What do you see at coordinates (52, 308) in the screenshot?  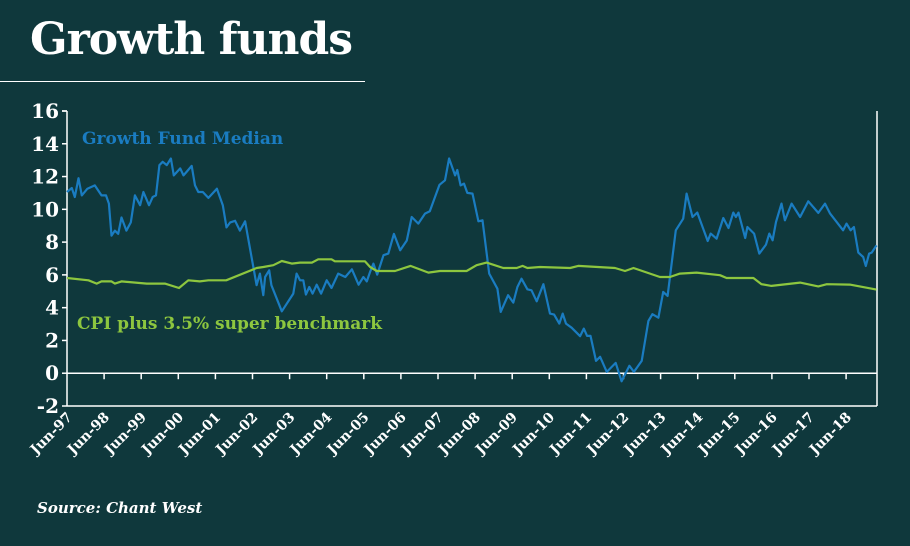 I see `y-tick-label: 4` at bounding box center [52, 308].